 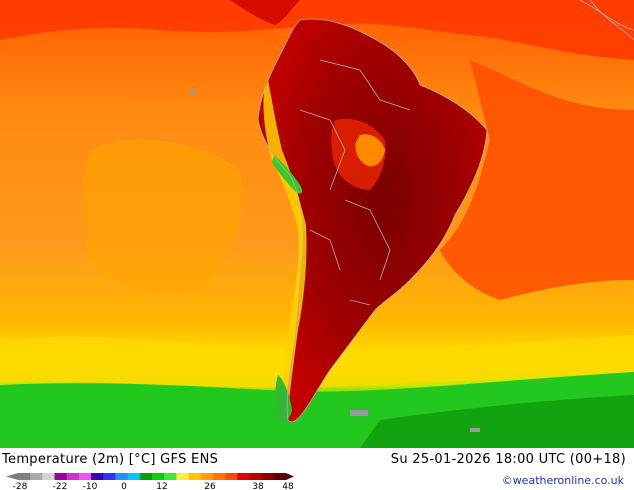 I want to click on andes-green-spots, so click(x=287, y=174).